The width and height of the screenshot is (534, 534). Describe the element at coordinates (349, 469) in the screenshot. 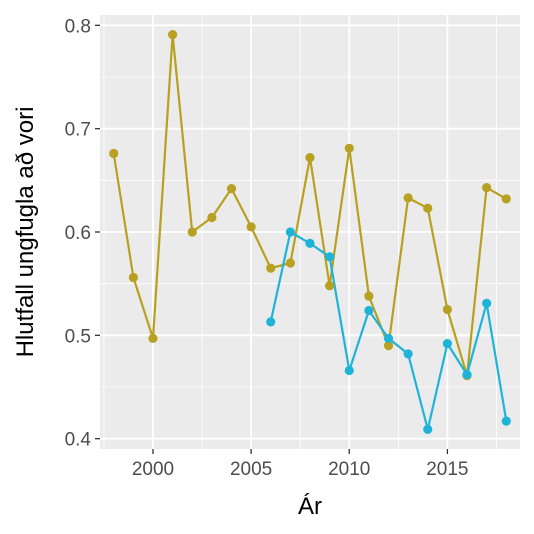

I see `x-tick-label: 2010` at that location.